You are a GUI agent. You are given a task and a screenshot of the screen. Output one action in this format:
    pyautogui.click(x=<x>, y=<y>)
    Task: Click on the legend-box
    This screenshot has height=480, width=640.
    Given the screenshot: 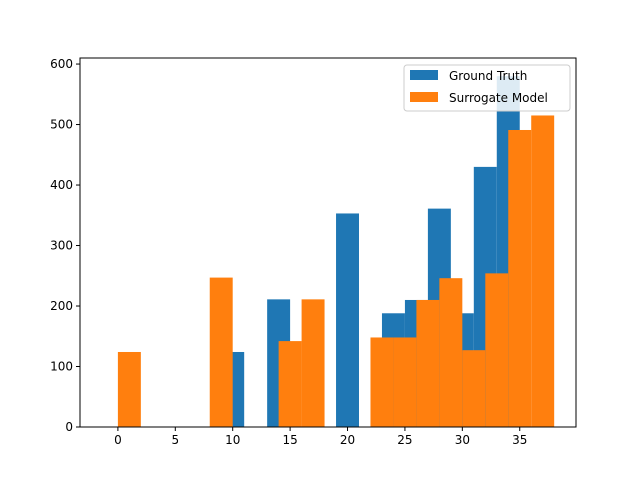 What is the action you would take?
    pyautogui.click(x=487, y=88)
    